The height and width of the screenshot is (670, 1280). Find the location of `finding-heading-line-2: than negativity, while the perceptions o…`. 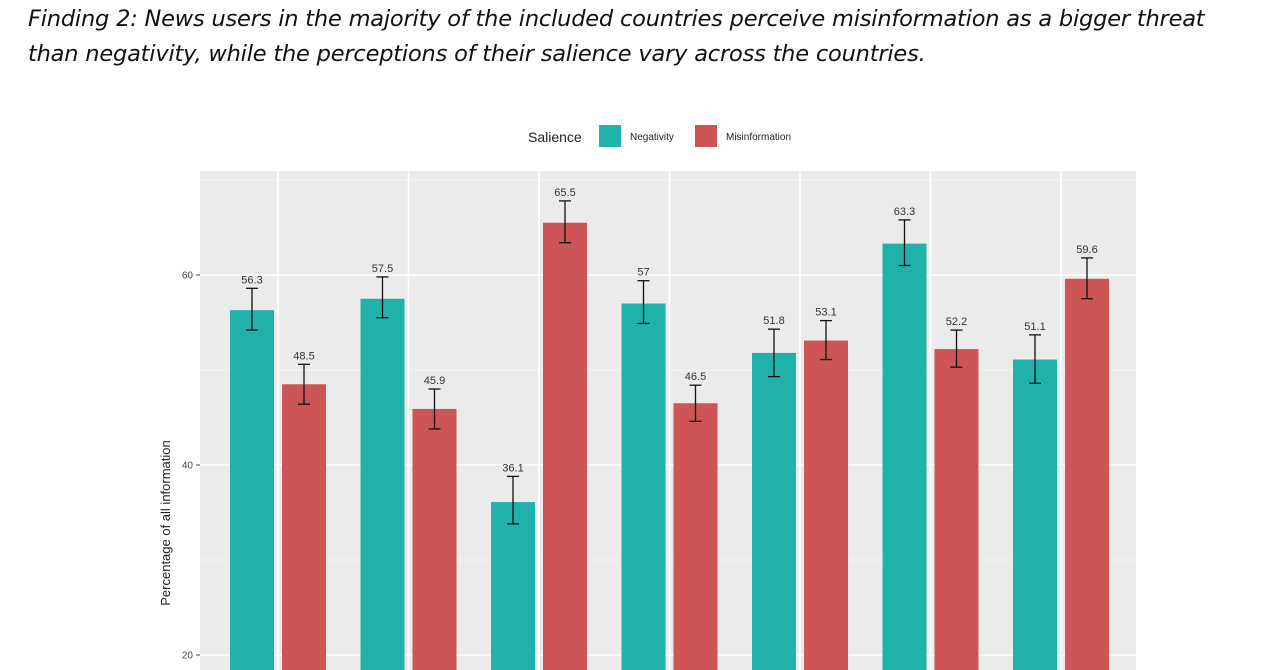

finding-heading-line-2: than negativity, while the perceptions o… is located at coordinates (477, 54).